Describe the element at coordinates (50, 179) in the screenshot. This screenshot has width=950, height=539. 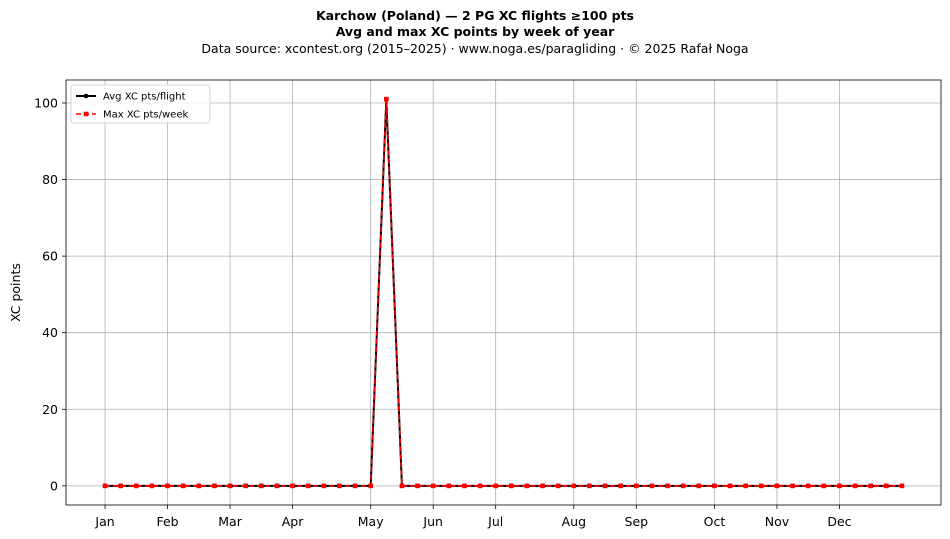
I see `y-tick-label: 80` at that location.